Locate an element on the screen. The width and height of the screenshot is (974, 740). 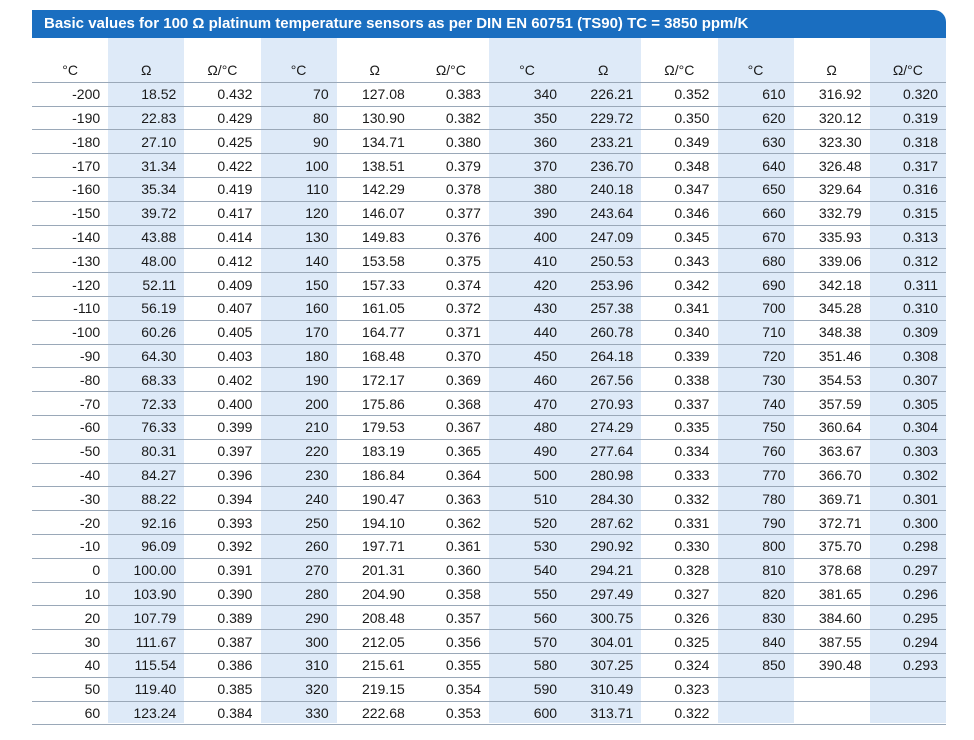
table-cell: 0.414 is located at coordinates (222, 237).